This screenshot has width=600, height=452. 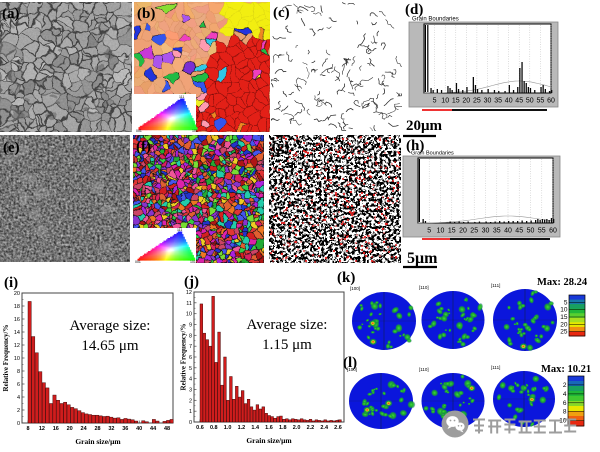 I want to click on svg-text: (e), so click(x=11, y=148).